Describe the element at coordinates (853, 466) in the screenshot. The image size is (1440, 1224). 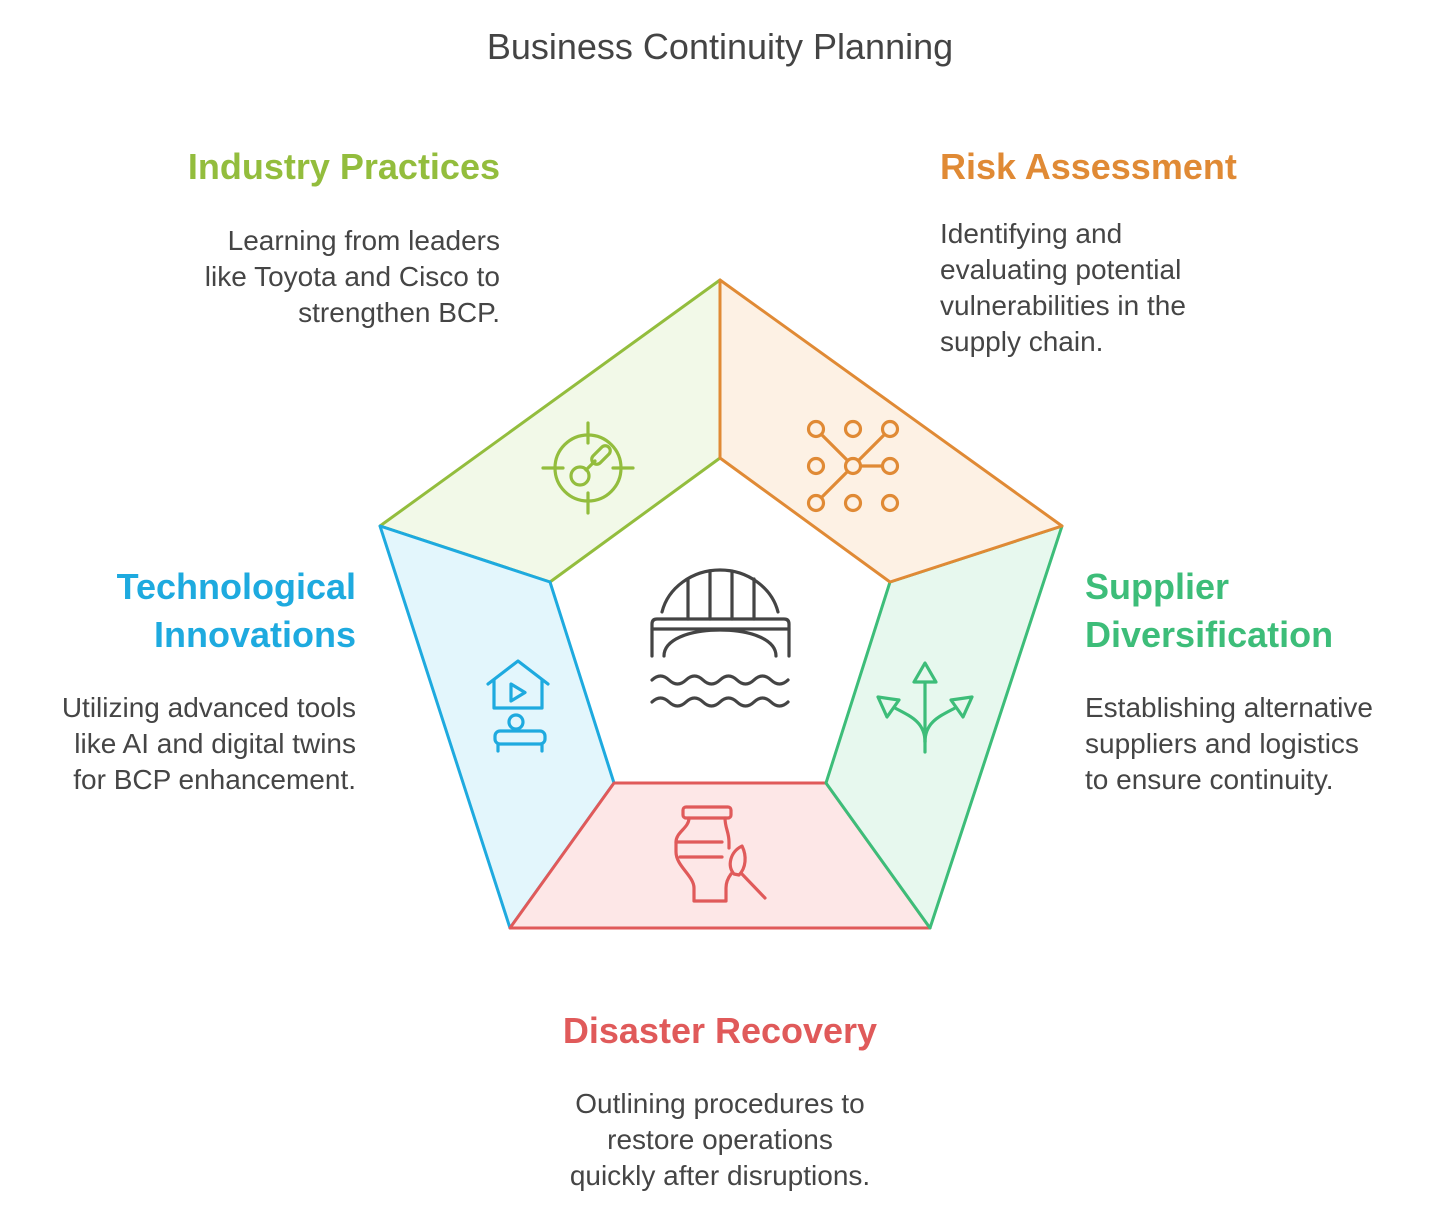
I see `network-nodes-icon` at that location.